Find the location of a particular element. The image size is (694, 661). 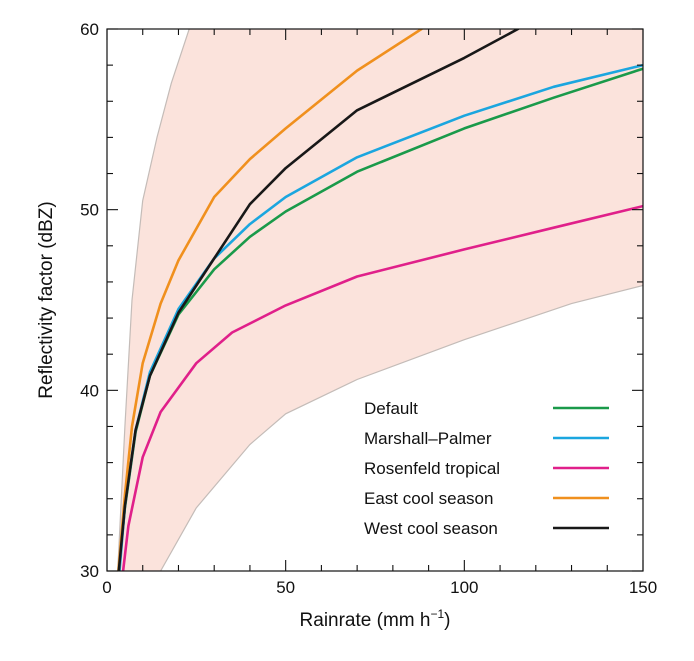

legend-label: East cool season is located at coordinates (428, 498).